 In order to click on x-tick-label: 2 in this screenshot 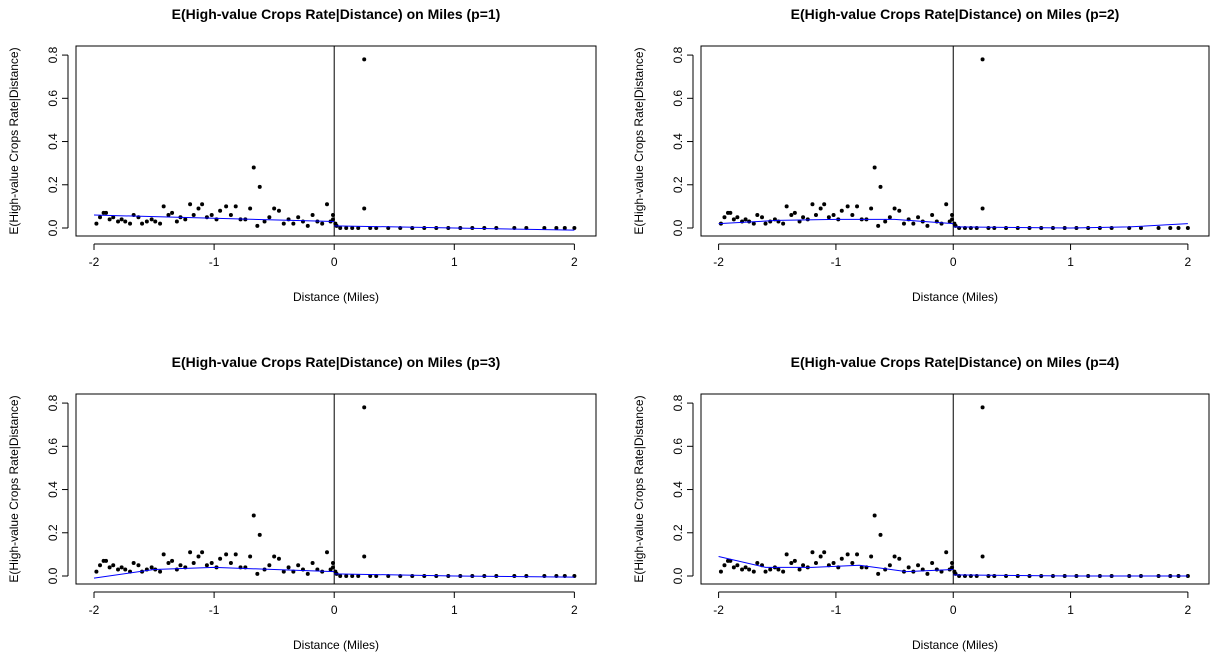, I will do `click(574, 610)`.